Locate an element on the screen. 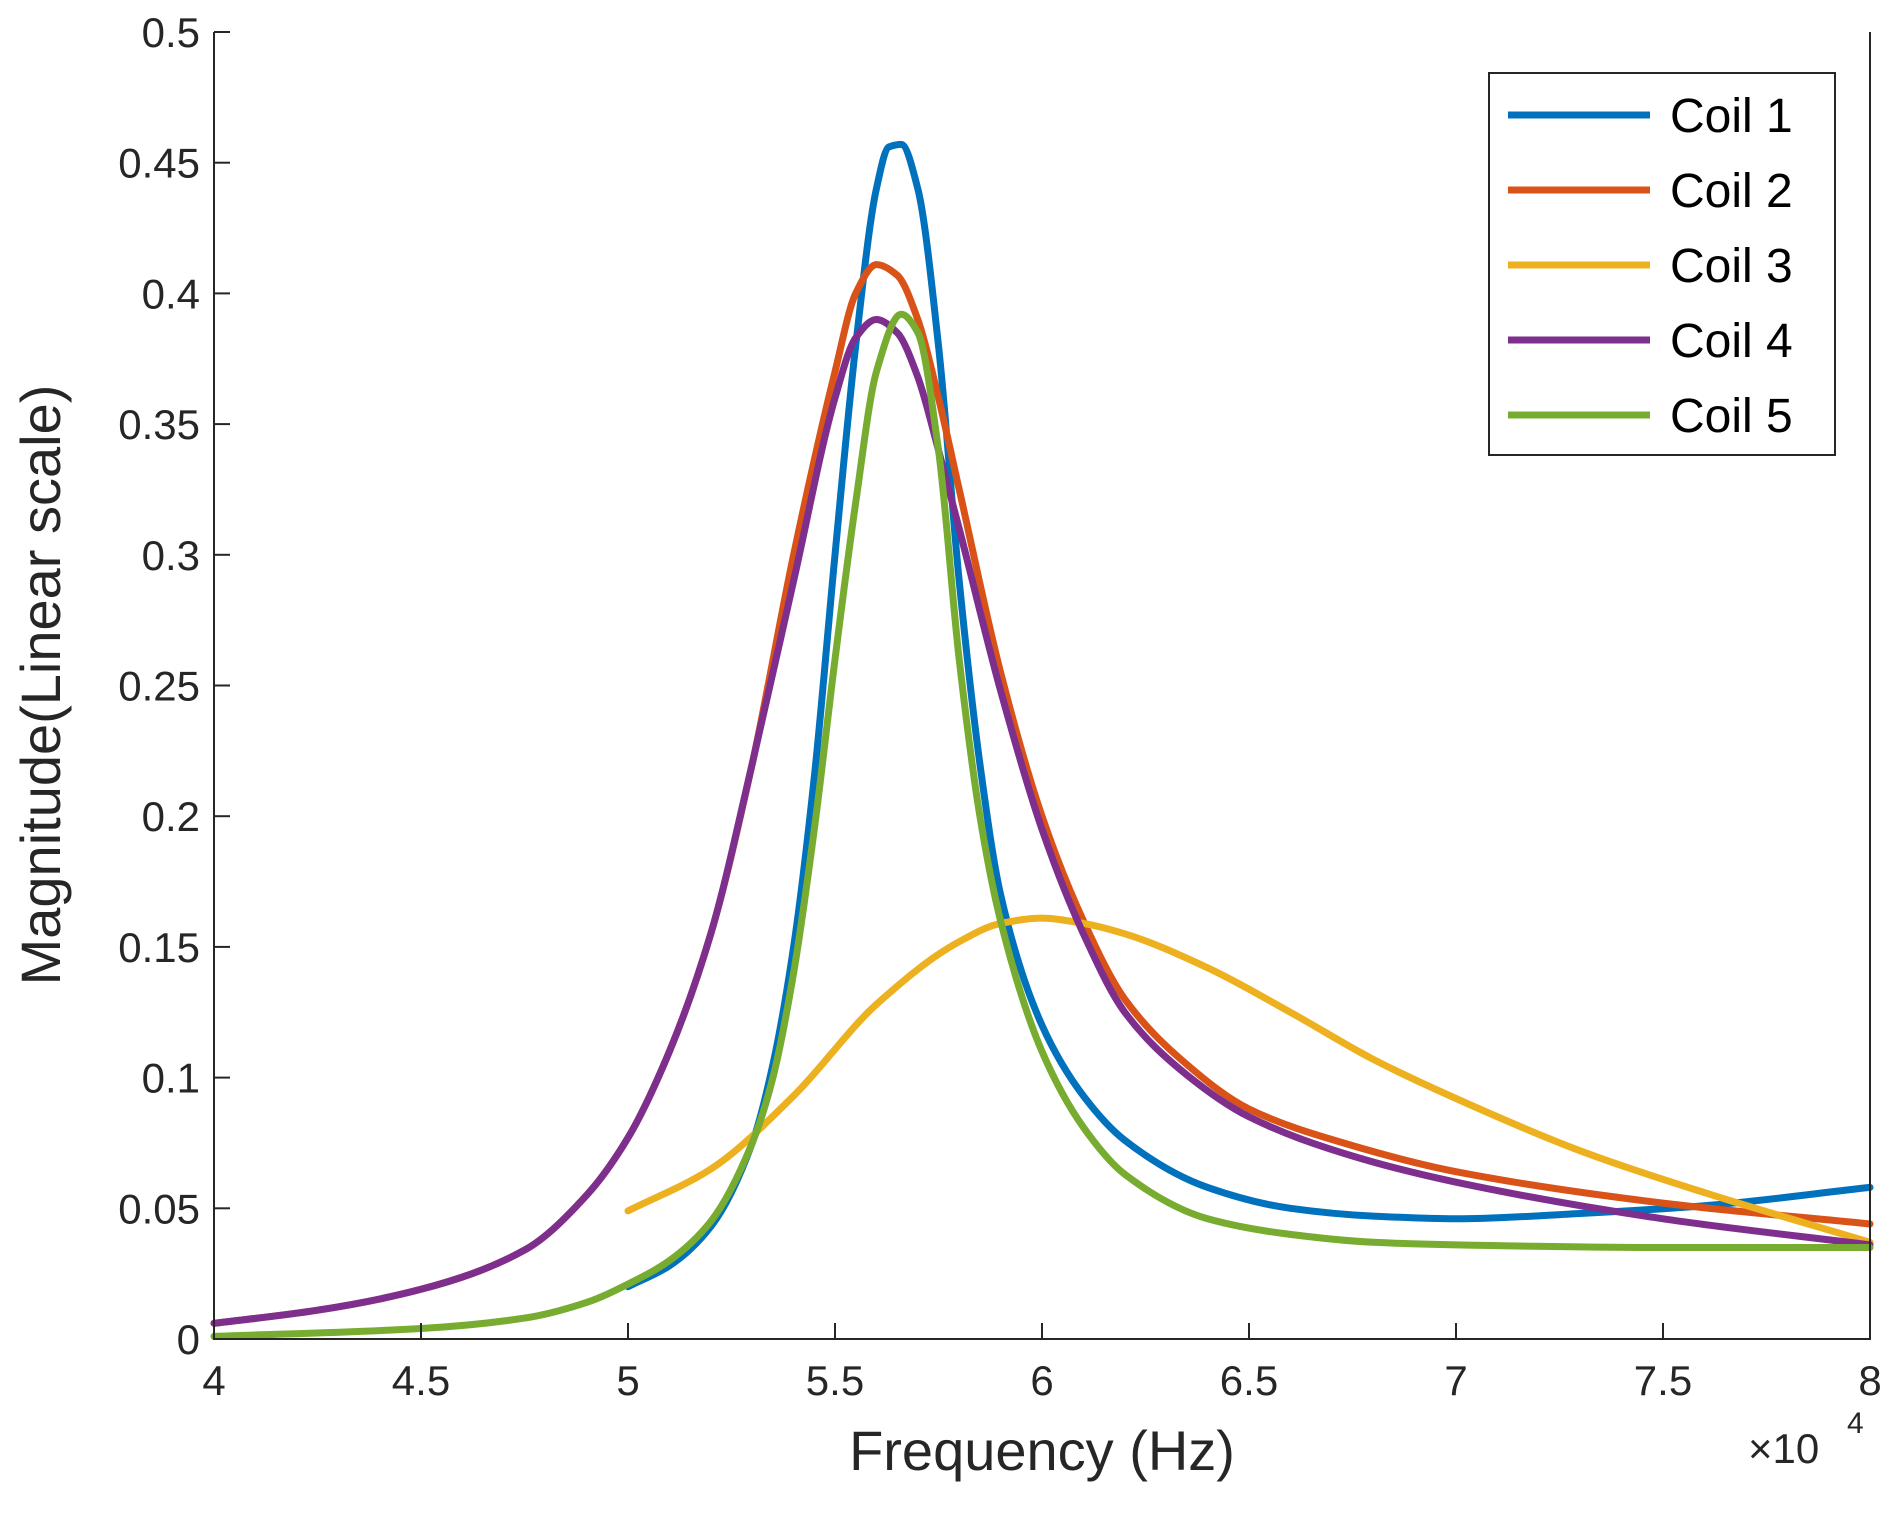  x-tick-label: 5 is located at coordinates (627, 1380).